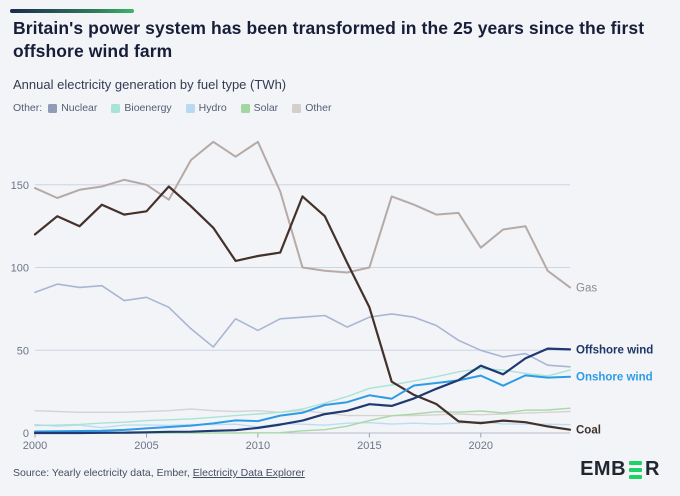 The width and height of the screenshot is (680, 496). I want to click on legend-items: Nuclear Bioenergy Hydro Solar Other, so click(189, 108).